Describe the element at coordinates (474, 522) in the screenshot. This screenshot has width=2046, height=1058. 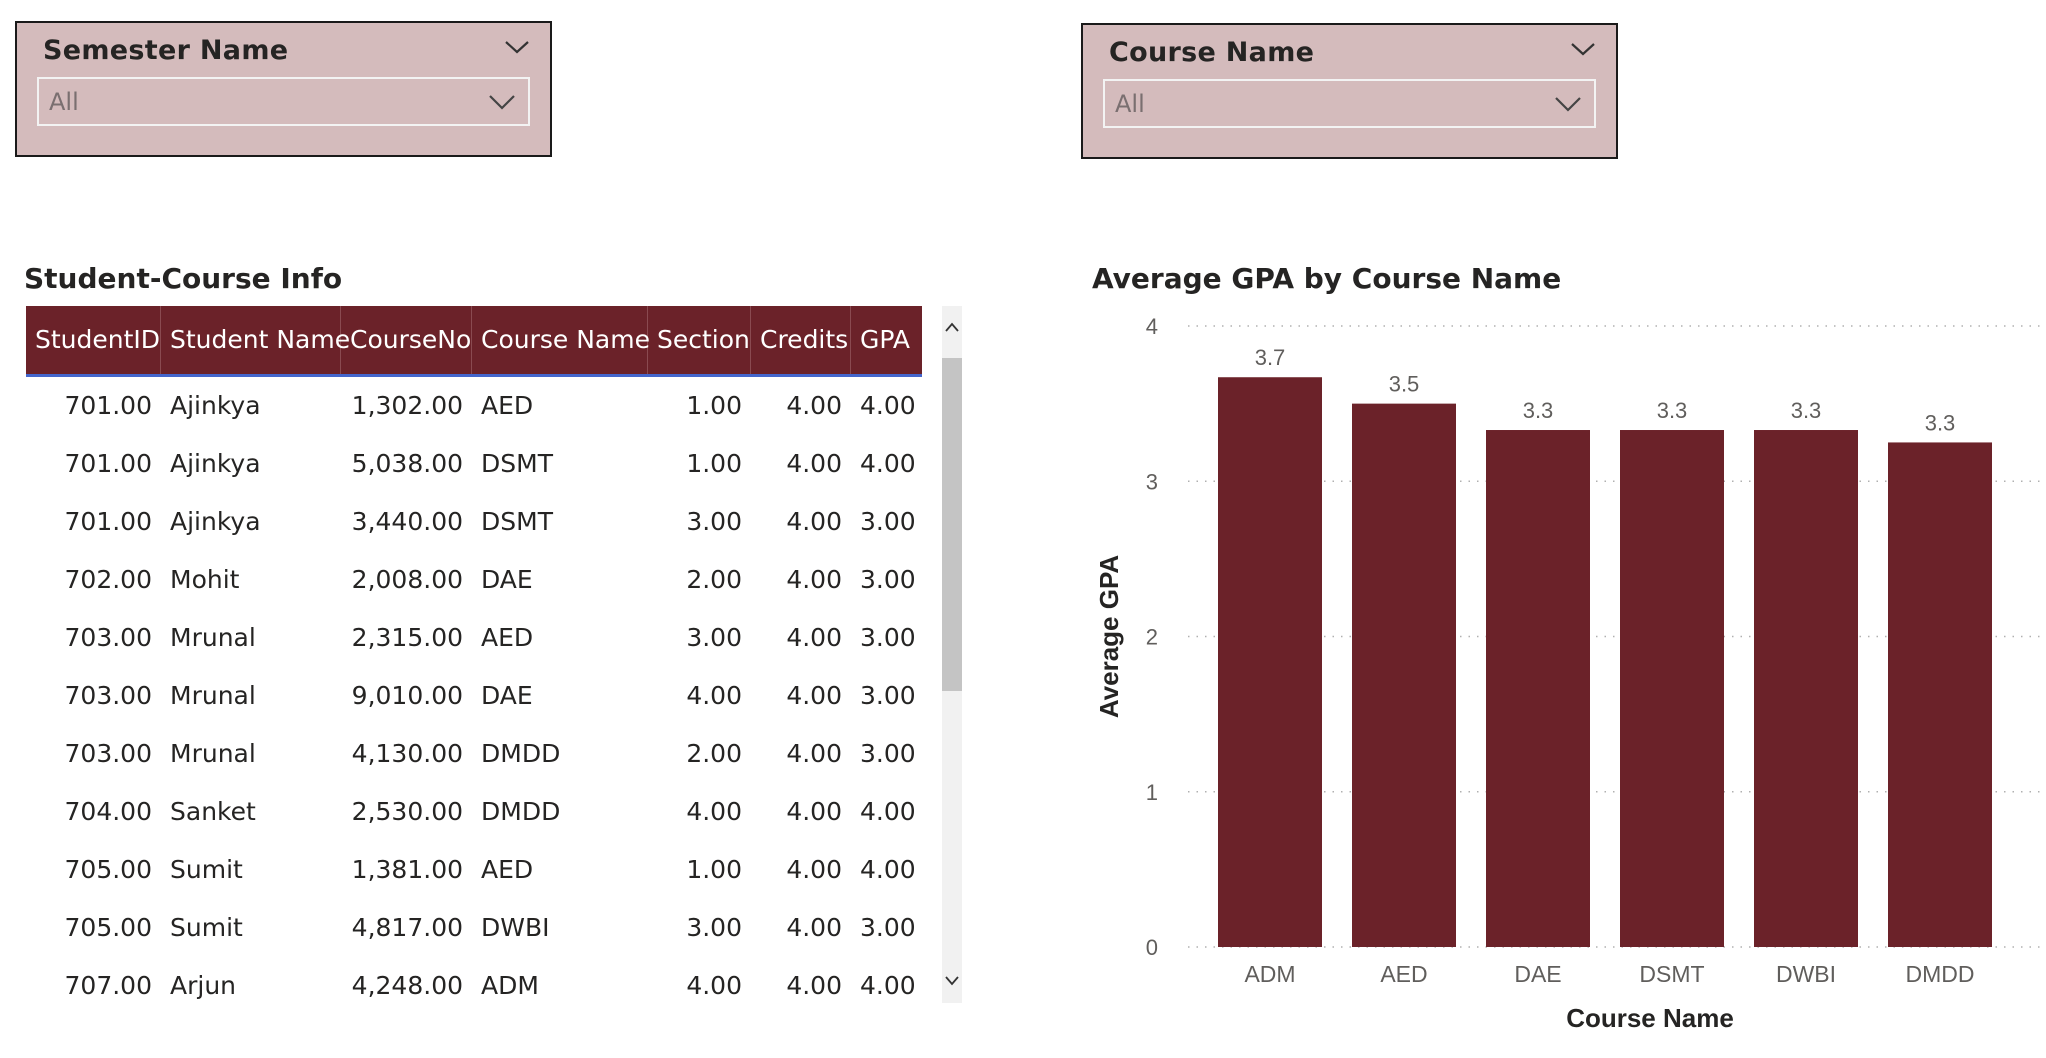
I see `table-row: 701.00 Ajinkya 3,440.00 DSMT 3.00 4.00 3.00` at that location.